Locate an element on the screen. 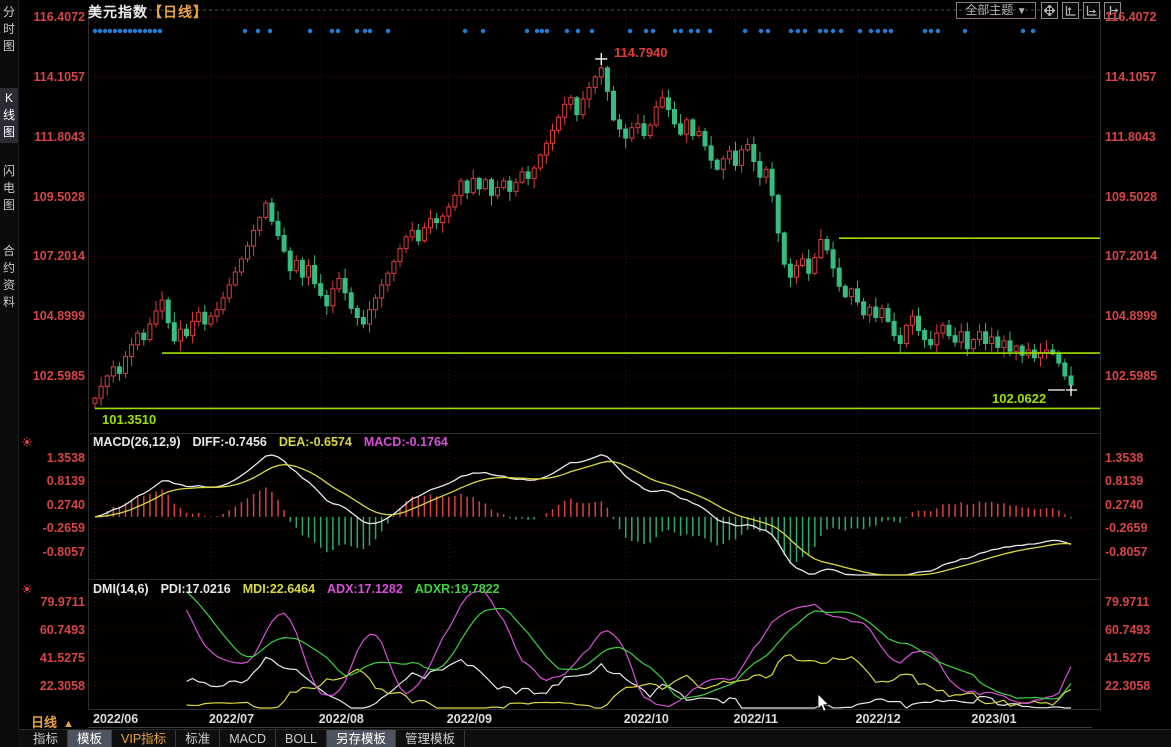  x-axis-scale-button is located at coordinates (1091, 10).